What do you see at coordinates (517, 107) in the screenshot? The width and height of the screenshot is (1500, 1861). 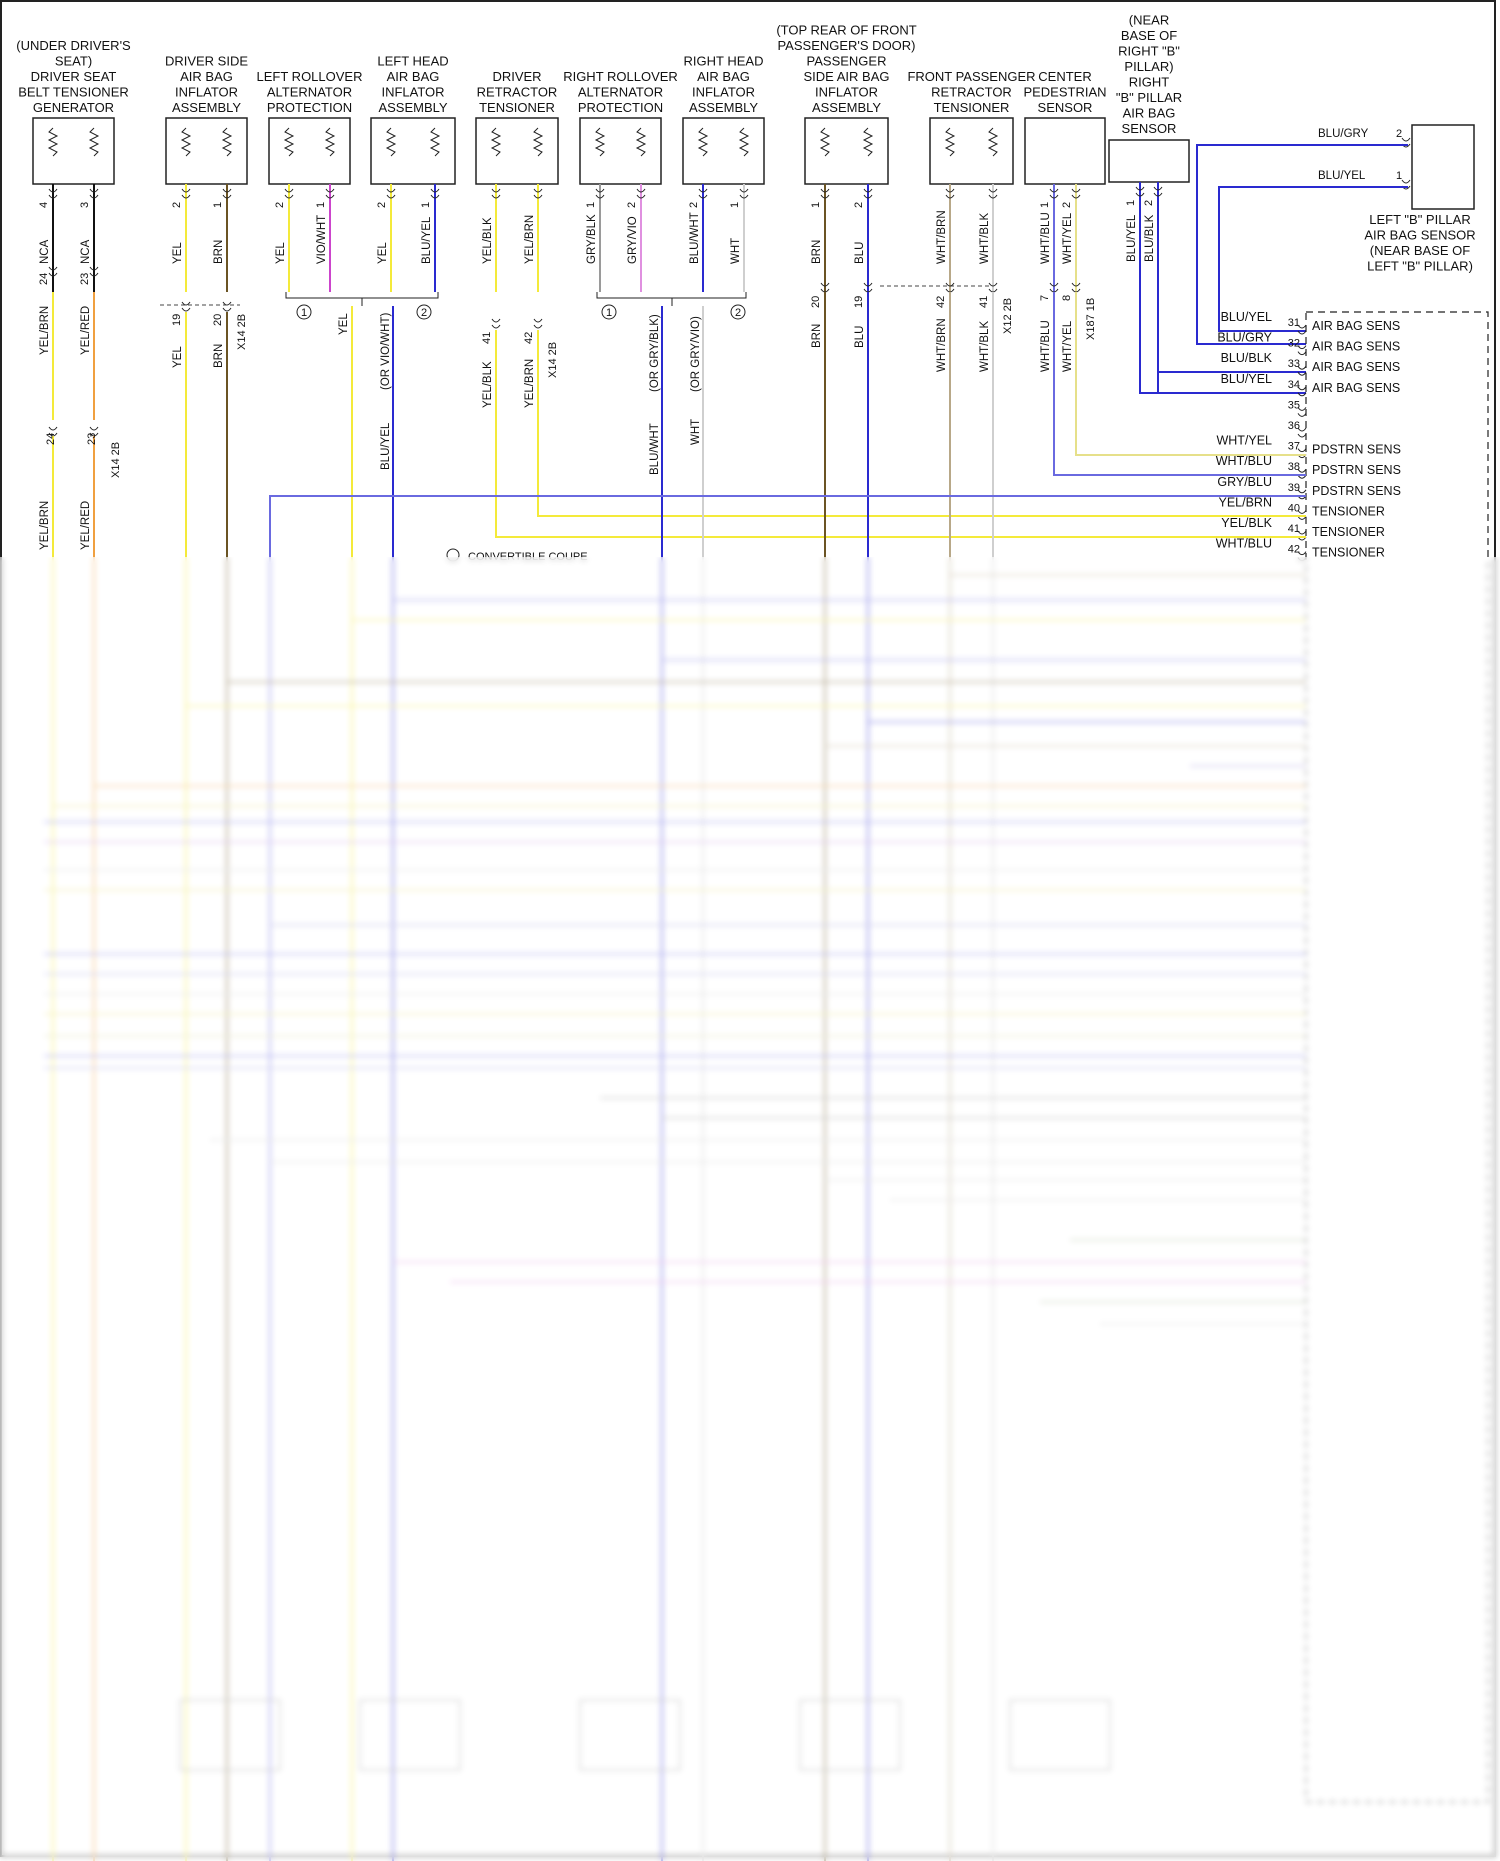 I see `driver-retractor-title-line: TENSIONER` at bounding box center [517, 107].